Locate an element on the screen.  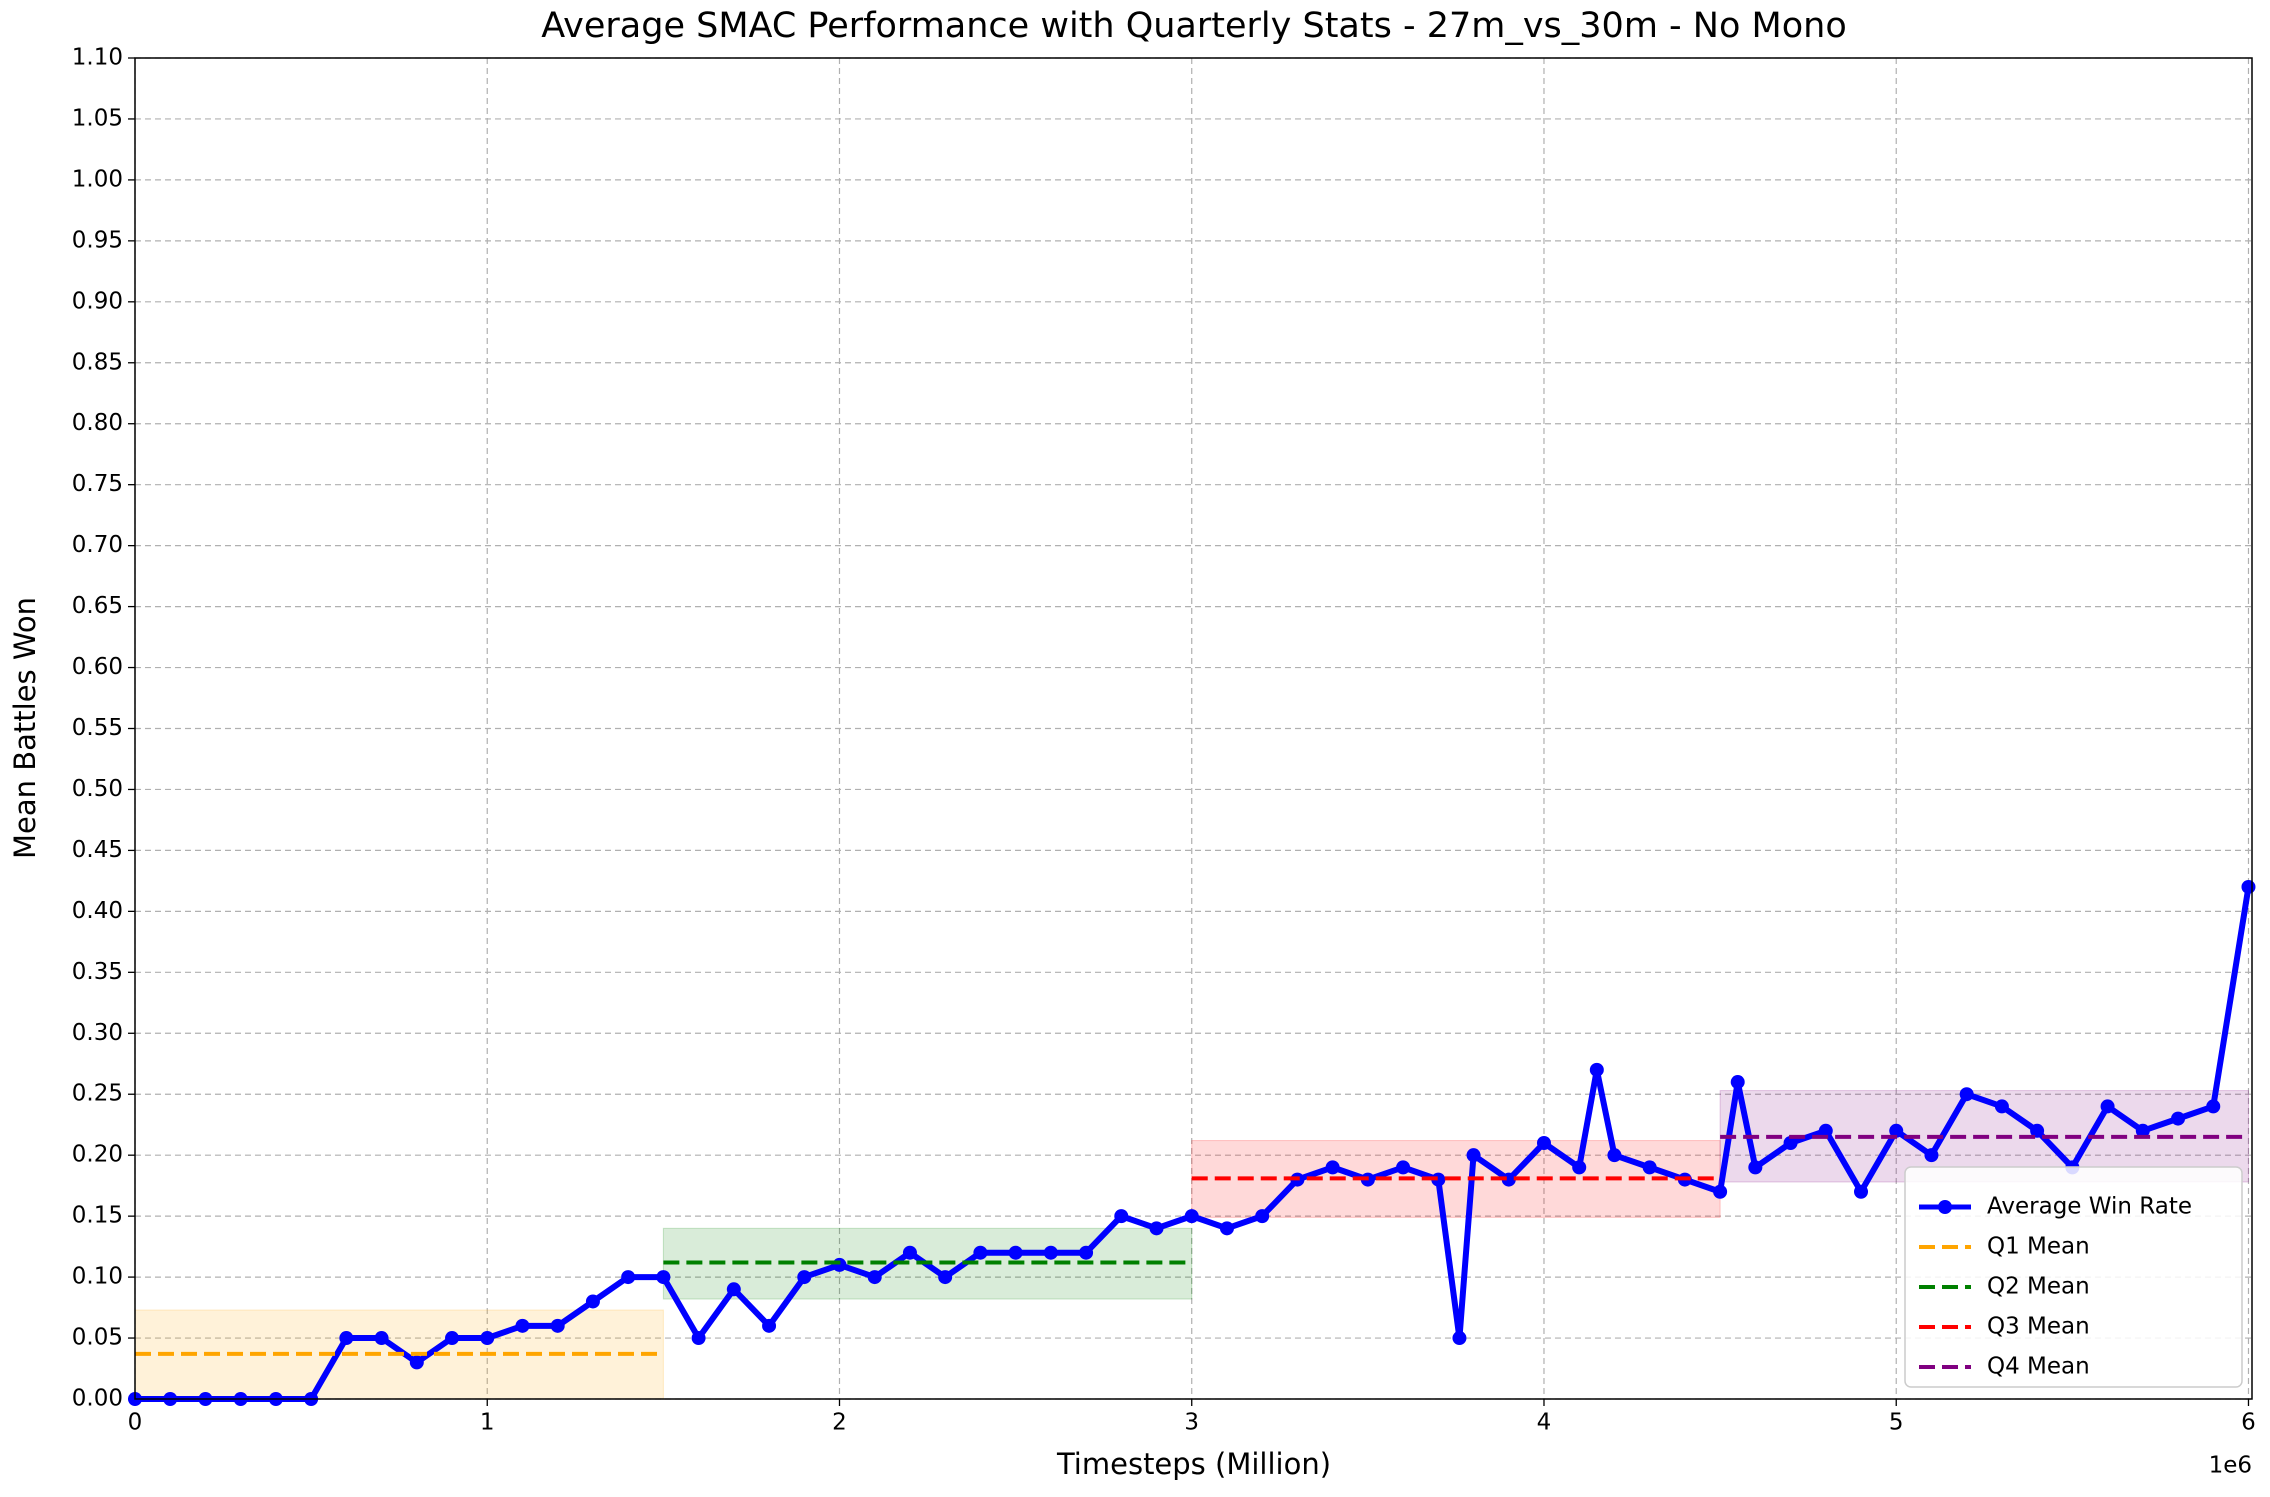
y-tick-label: 0.30 is located at coordinates (97, 1033).